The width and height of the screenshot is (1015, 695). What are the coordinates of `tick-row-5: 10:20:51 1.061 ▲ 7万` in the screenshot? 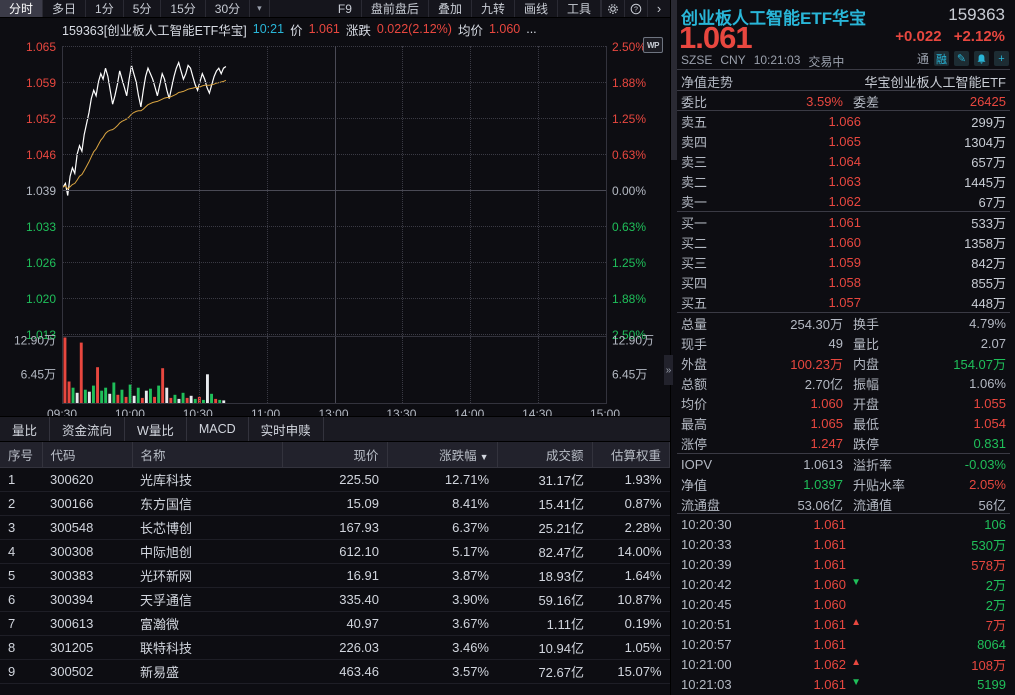 It's located at (843, 624).